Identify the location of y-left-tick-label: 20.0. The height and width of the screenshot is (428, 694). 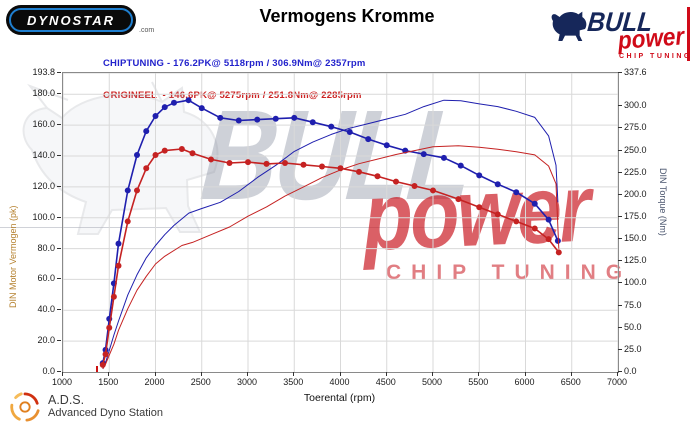
(46, 340).